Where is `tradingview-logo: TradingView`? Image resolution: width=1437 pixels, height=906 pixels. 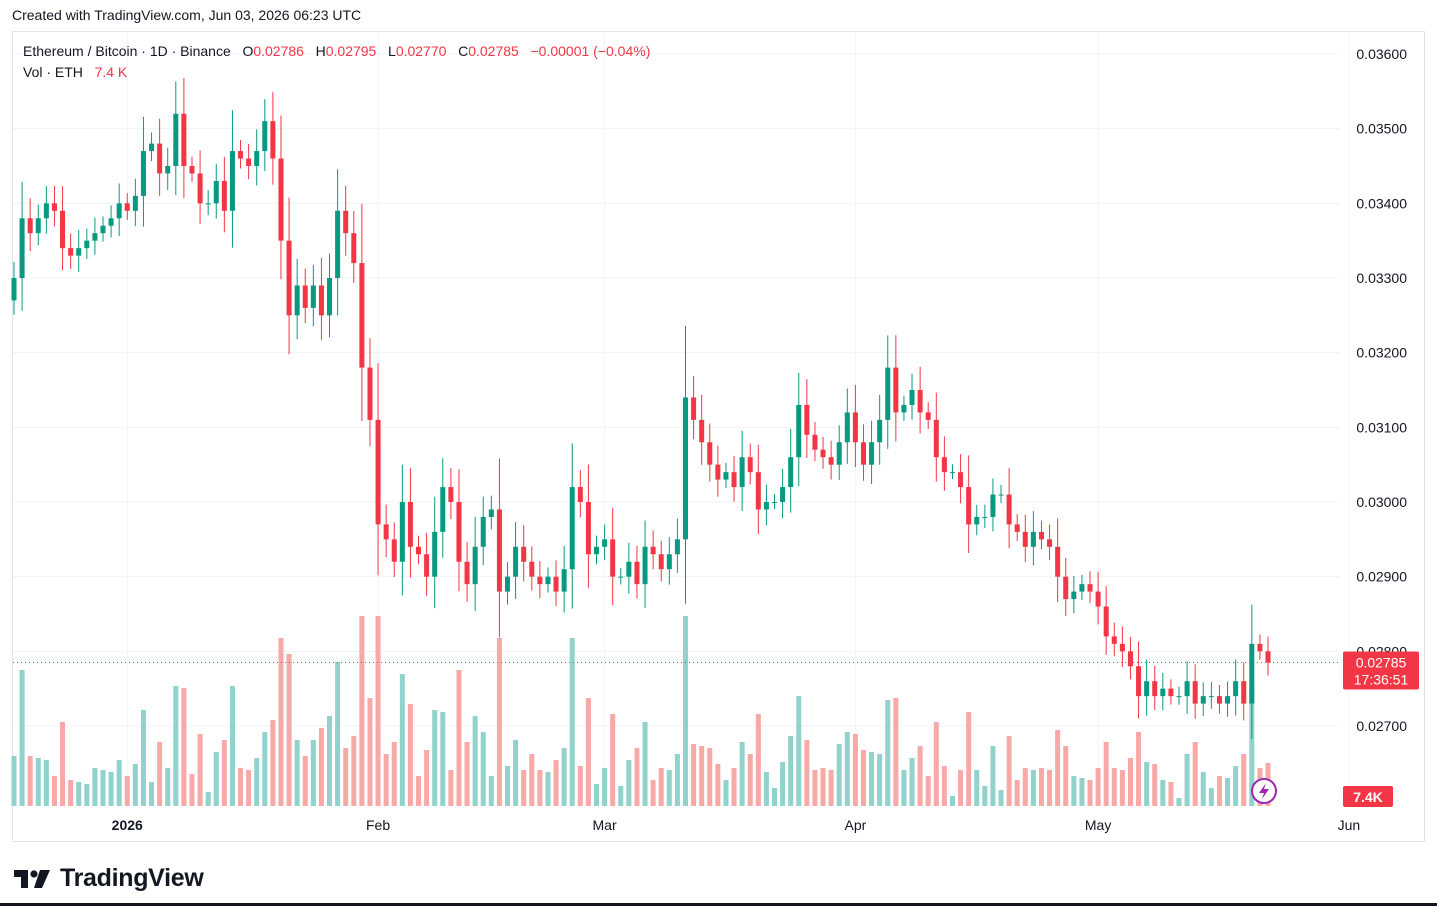 tradingview-logo: TradingView is located at coordinates (109, 878).